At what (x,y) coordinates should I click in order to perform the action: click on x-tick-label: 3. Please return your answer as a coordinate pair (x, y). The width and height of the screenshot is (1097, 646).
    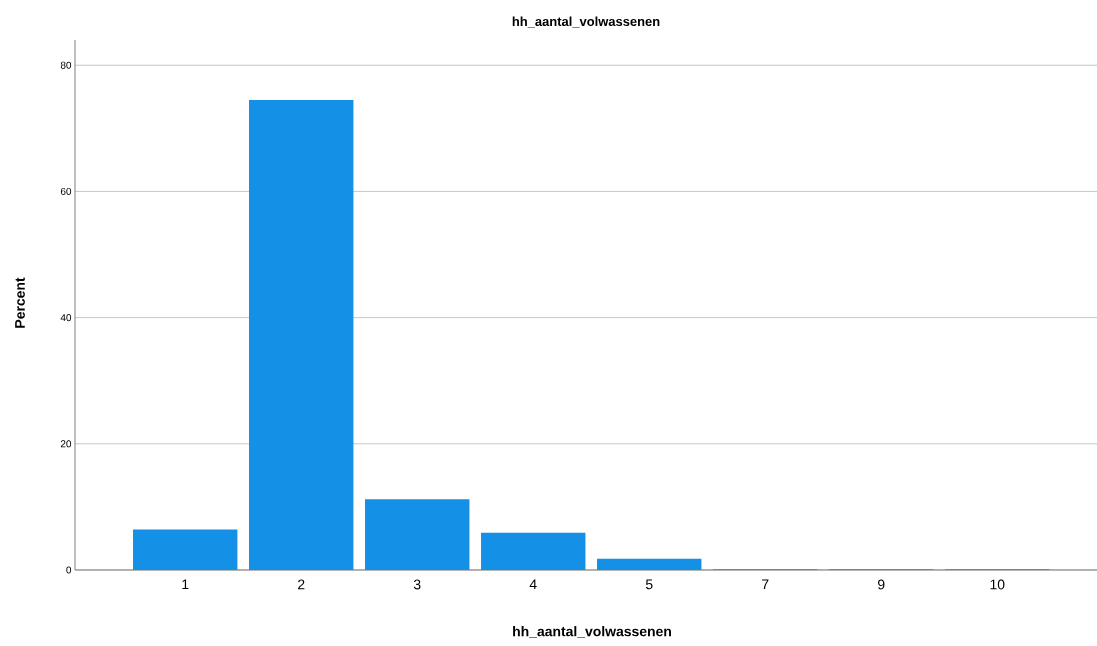
    Looking at the image, I should click on (417, 584).